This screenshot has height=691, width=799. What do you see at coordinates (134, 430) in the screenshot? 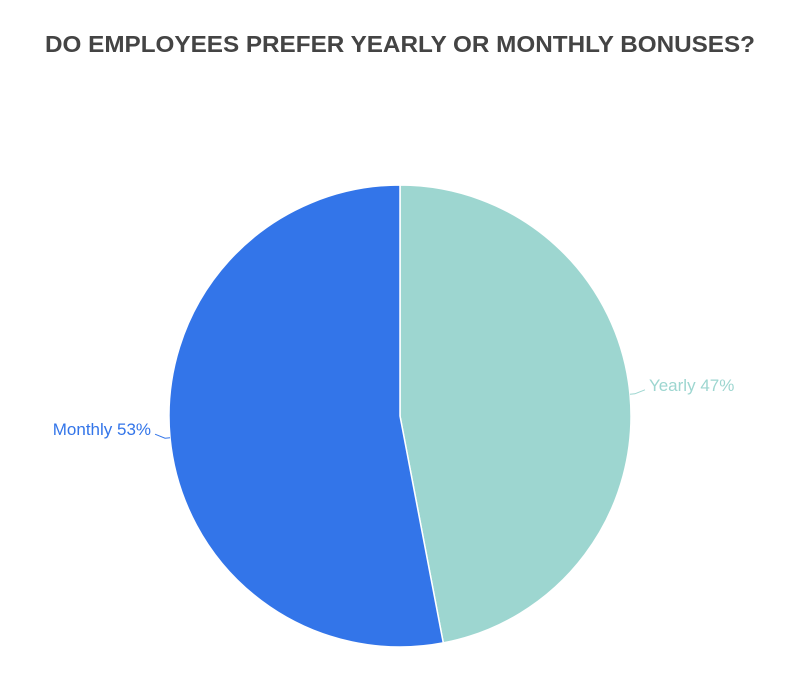
I see `label-value: 53%` at bounding box center [134, 430].